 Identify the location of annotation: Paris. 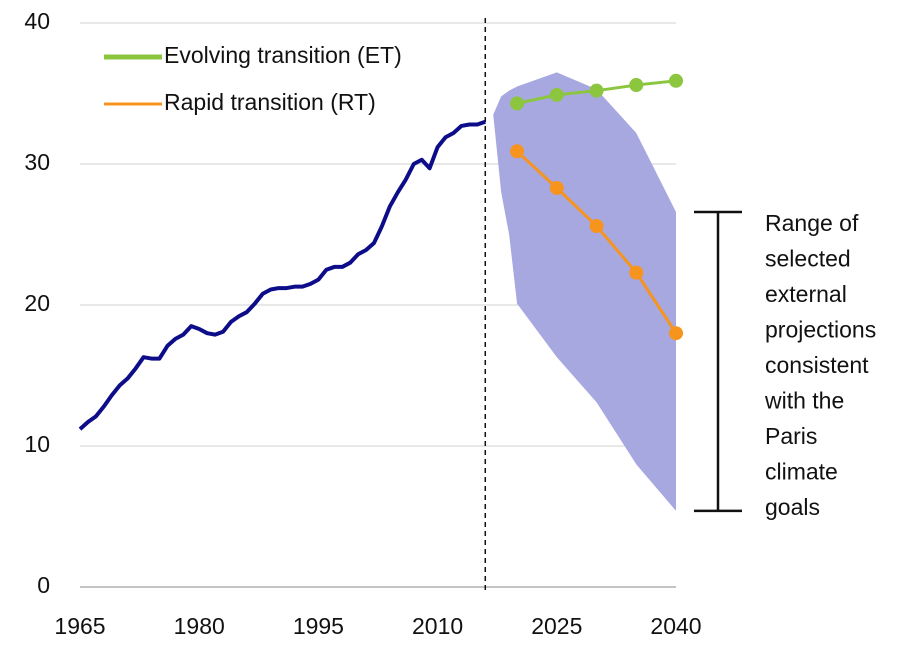
(791, 436).